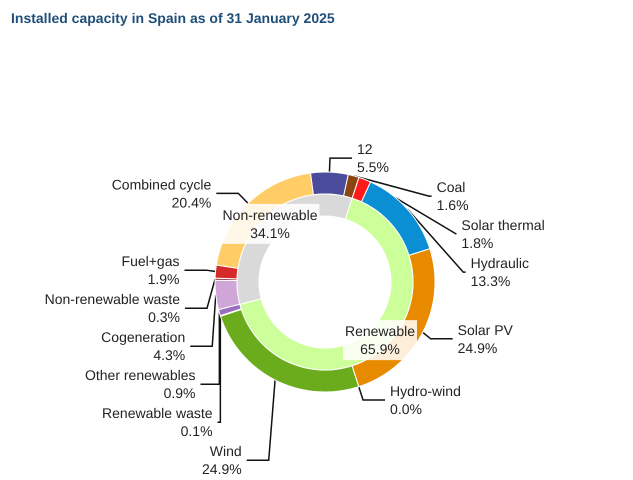 The width and height of the screenshot is (633, 480). I want to click on slice-label: Hydraulic, so click(499, 263).